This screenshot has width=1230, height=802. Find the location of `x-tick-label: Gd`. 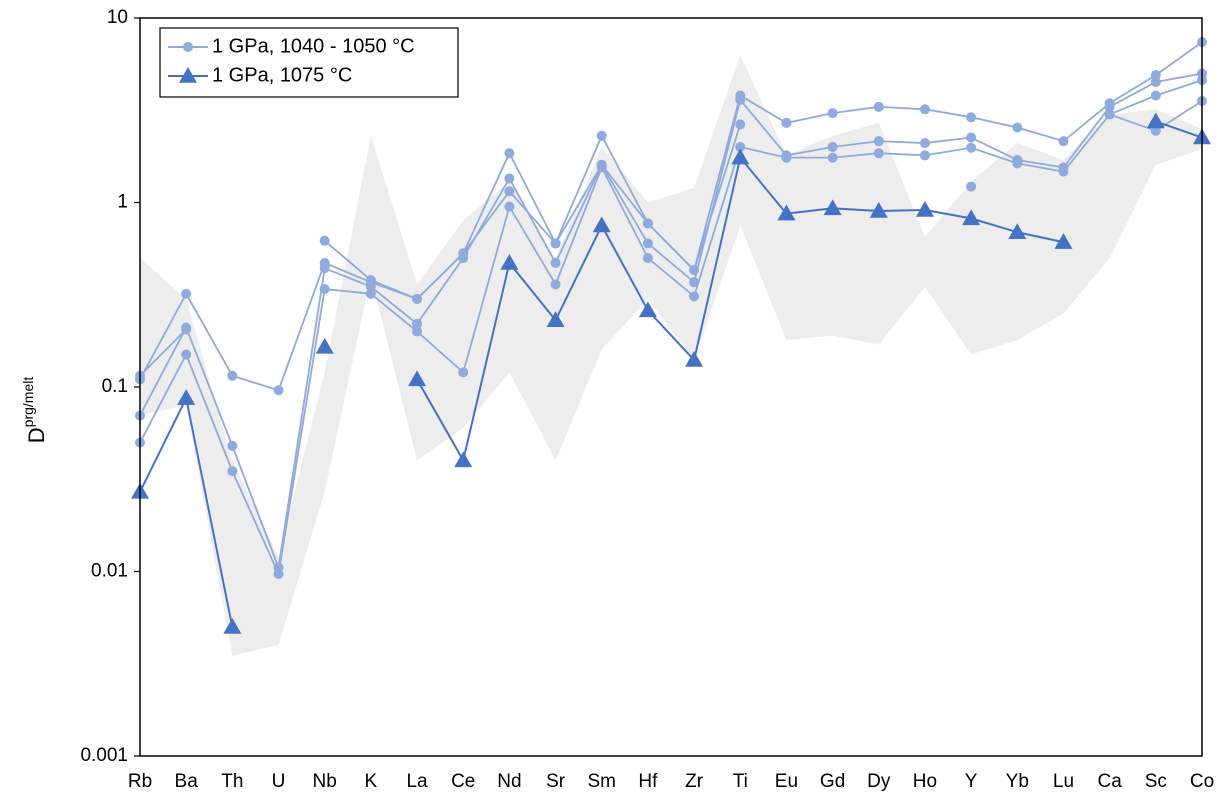

x-tick-label: Gd is located at coordinates (832, 781).